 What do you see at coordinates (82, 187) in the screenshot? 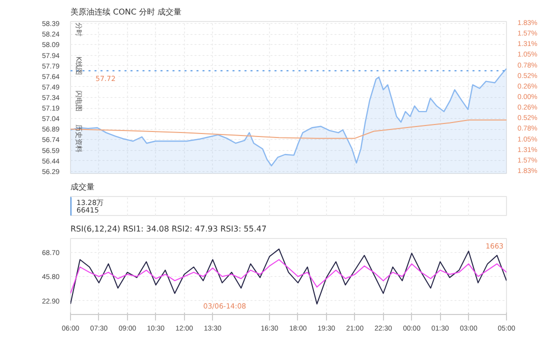
I see `chart-title: 成交量` at bounding box center [82, 187].